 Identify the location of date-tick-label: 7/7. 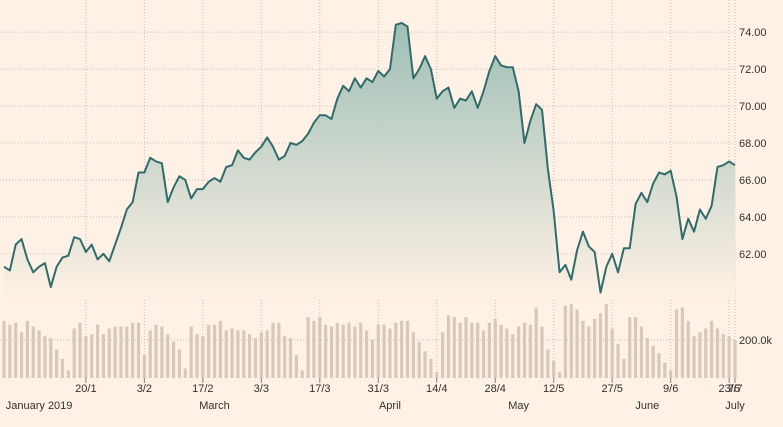
(734, 389).